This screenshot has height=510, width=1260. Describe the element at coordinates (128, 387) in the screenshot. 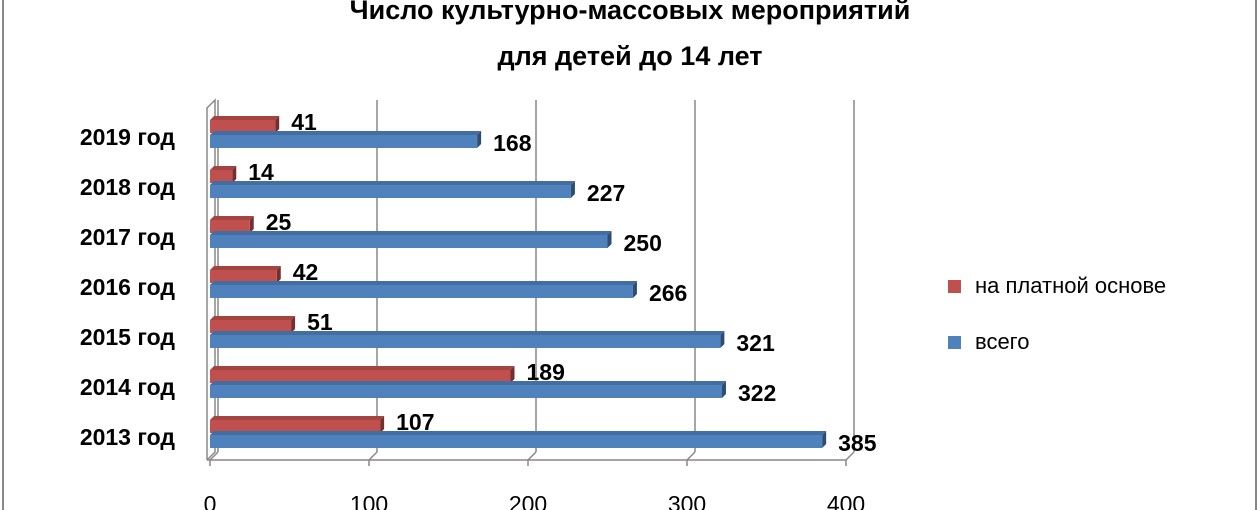

I see `y-tick-label: 2014 год` at that location.